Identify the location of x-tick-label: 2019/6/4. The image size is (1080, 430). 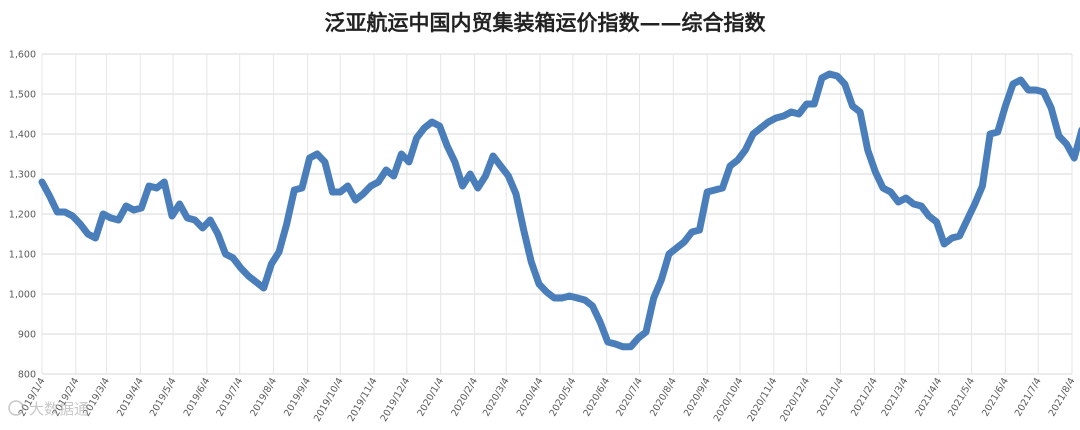
(197, 397).